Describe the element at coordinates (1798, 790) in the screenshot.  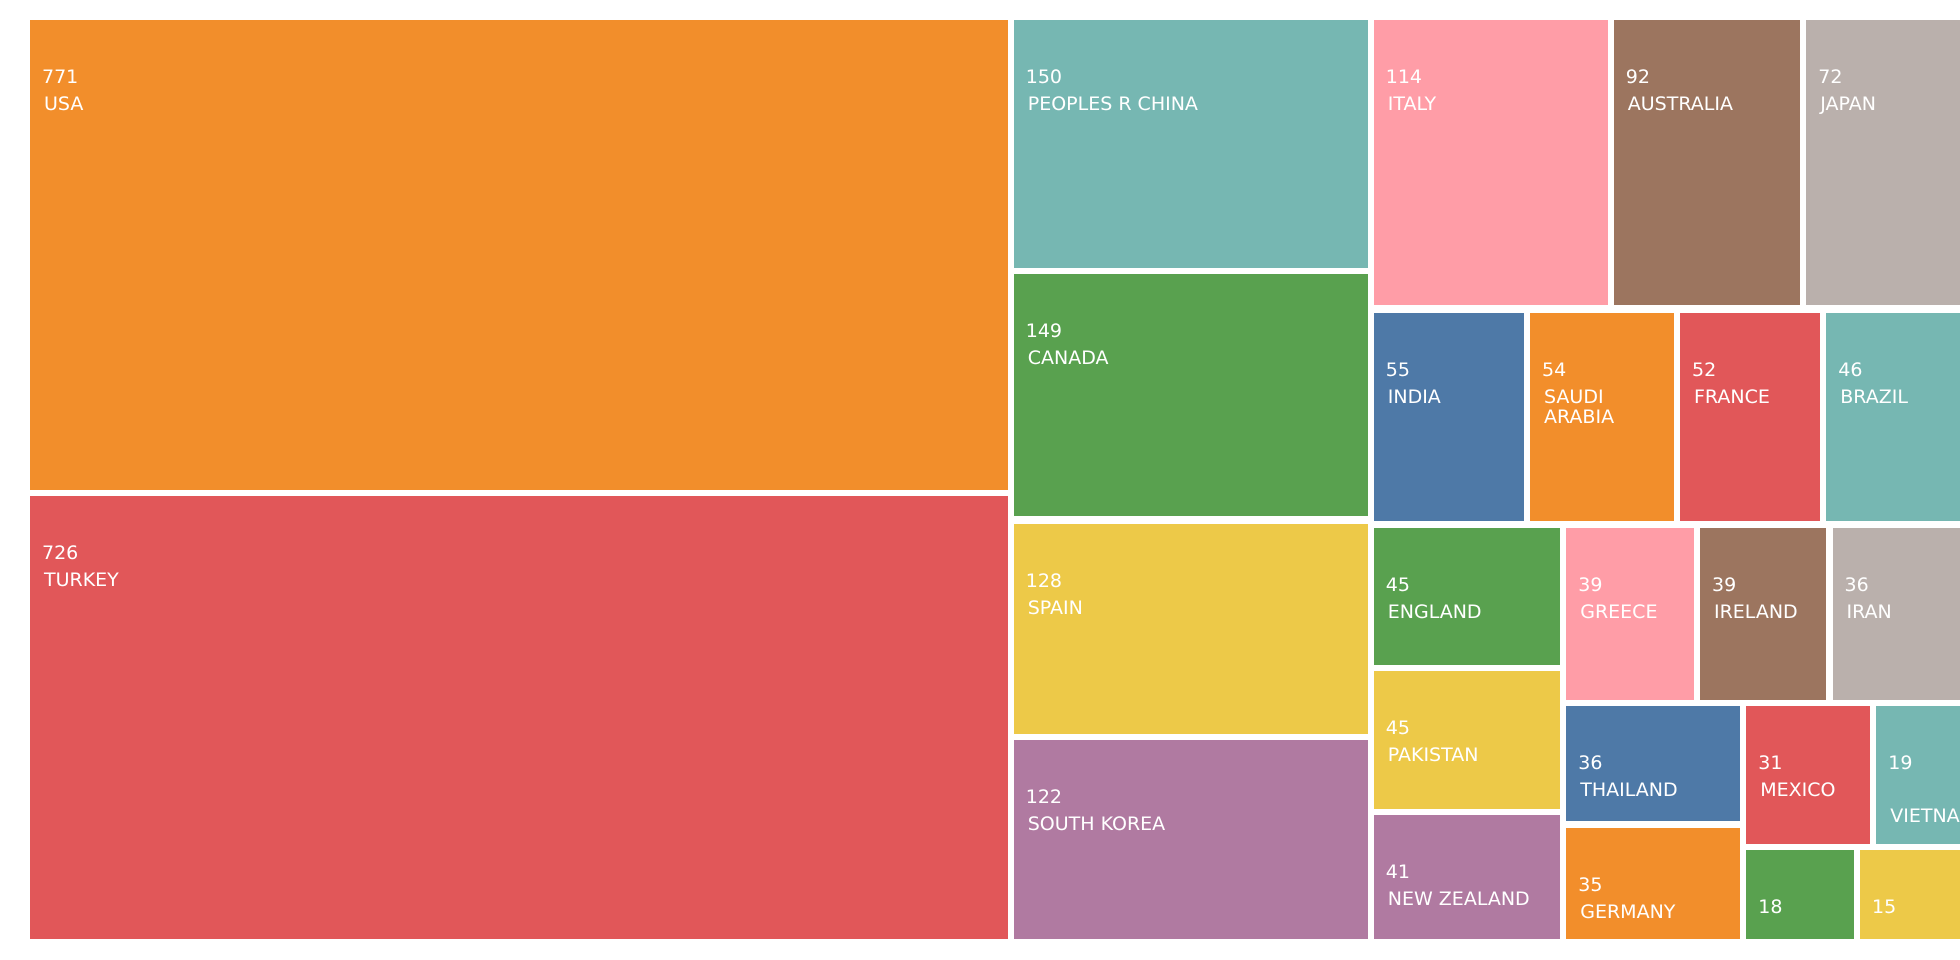
I see `tile-label: MEXICO` at that location.